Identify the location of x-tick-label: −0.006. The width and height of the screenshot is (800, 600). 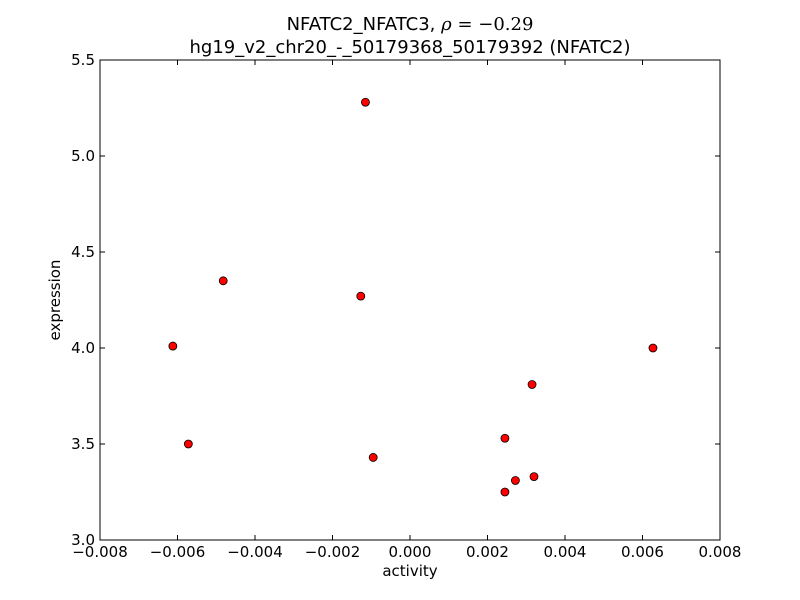
(178, 552).